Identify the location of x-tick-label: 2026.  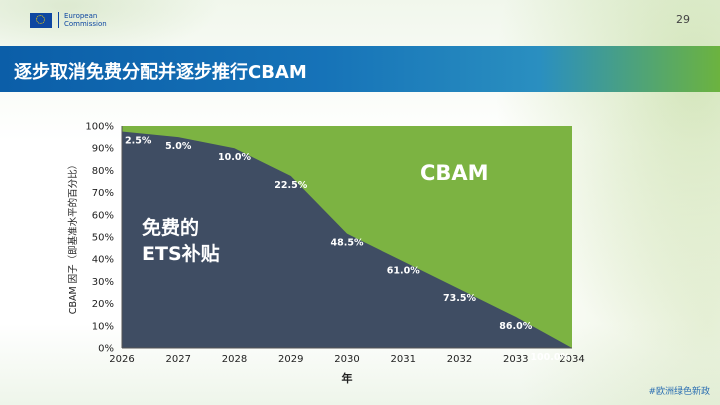
(121, 359).